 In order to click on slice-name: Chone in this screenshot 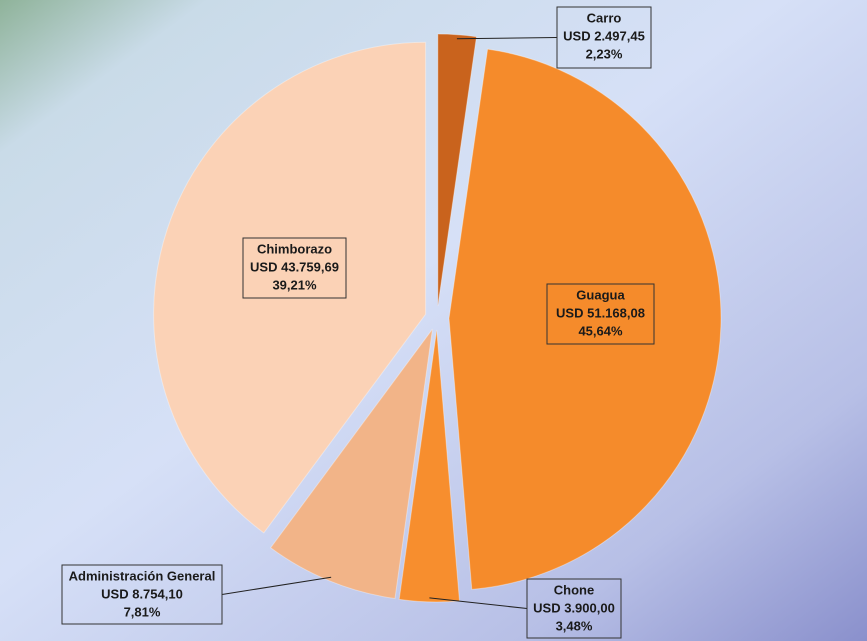, I will do `click(574, 589)`.